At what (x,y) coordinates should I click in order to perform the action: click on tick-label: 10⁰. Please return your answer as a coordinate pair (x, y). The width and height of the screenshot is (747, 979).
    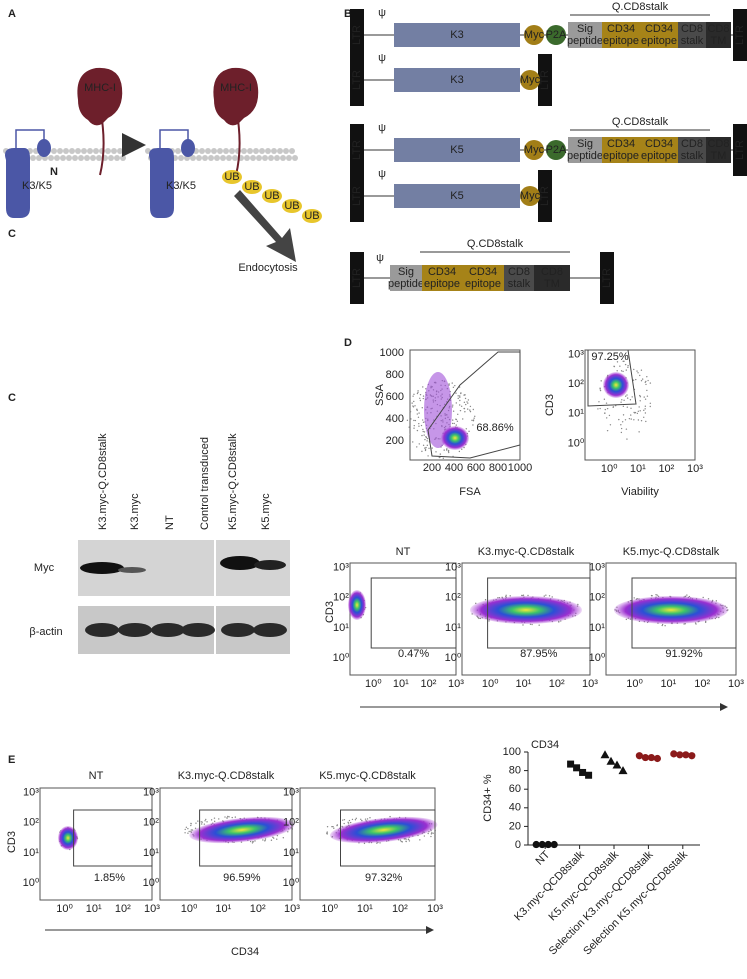
    Looking at the image, I should click on (453, 658).